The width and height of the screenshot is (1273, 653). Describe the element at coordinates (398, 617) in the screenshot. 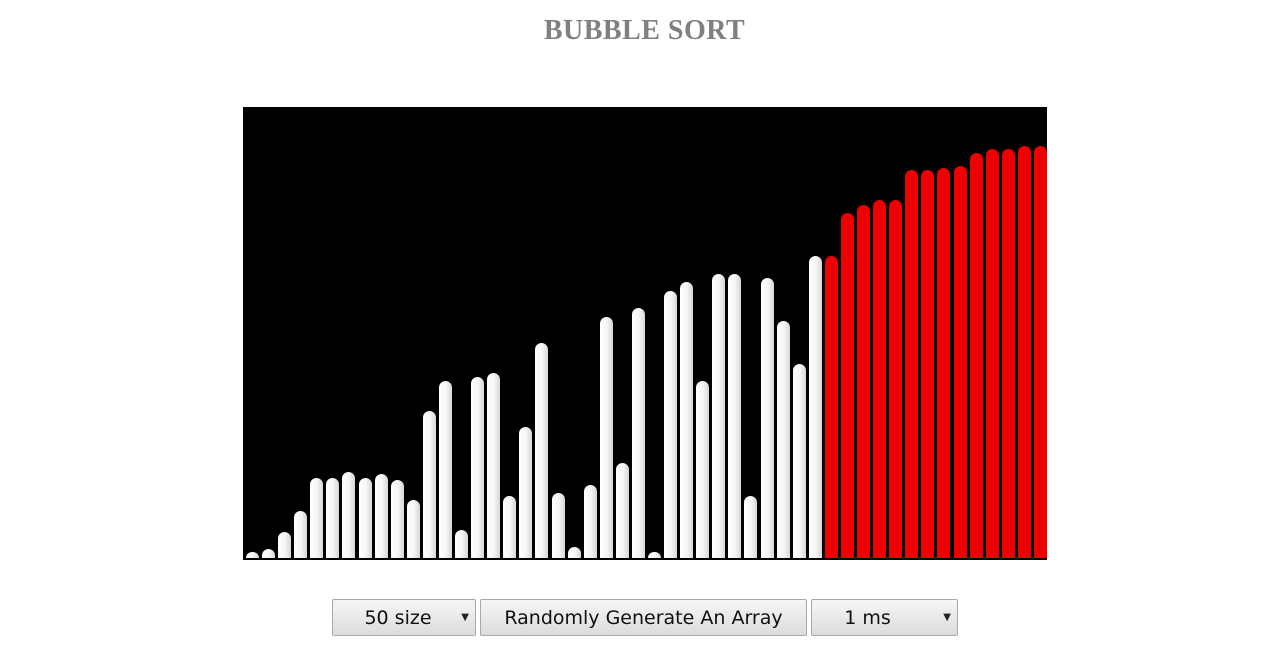

I see `array-size-value: 50 size` at that location.